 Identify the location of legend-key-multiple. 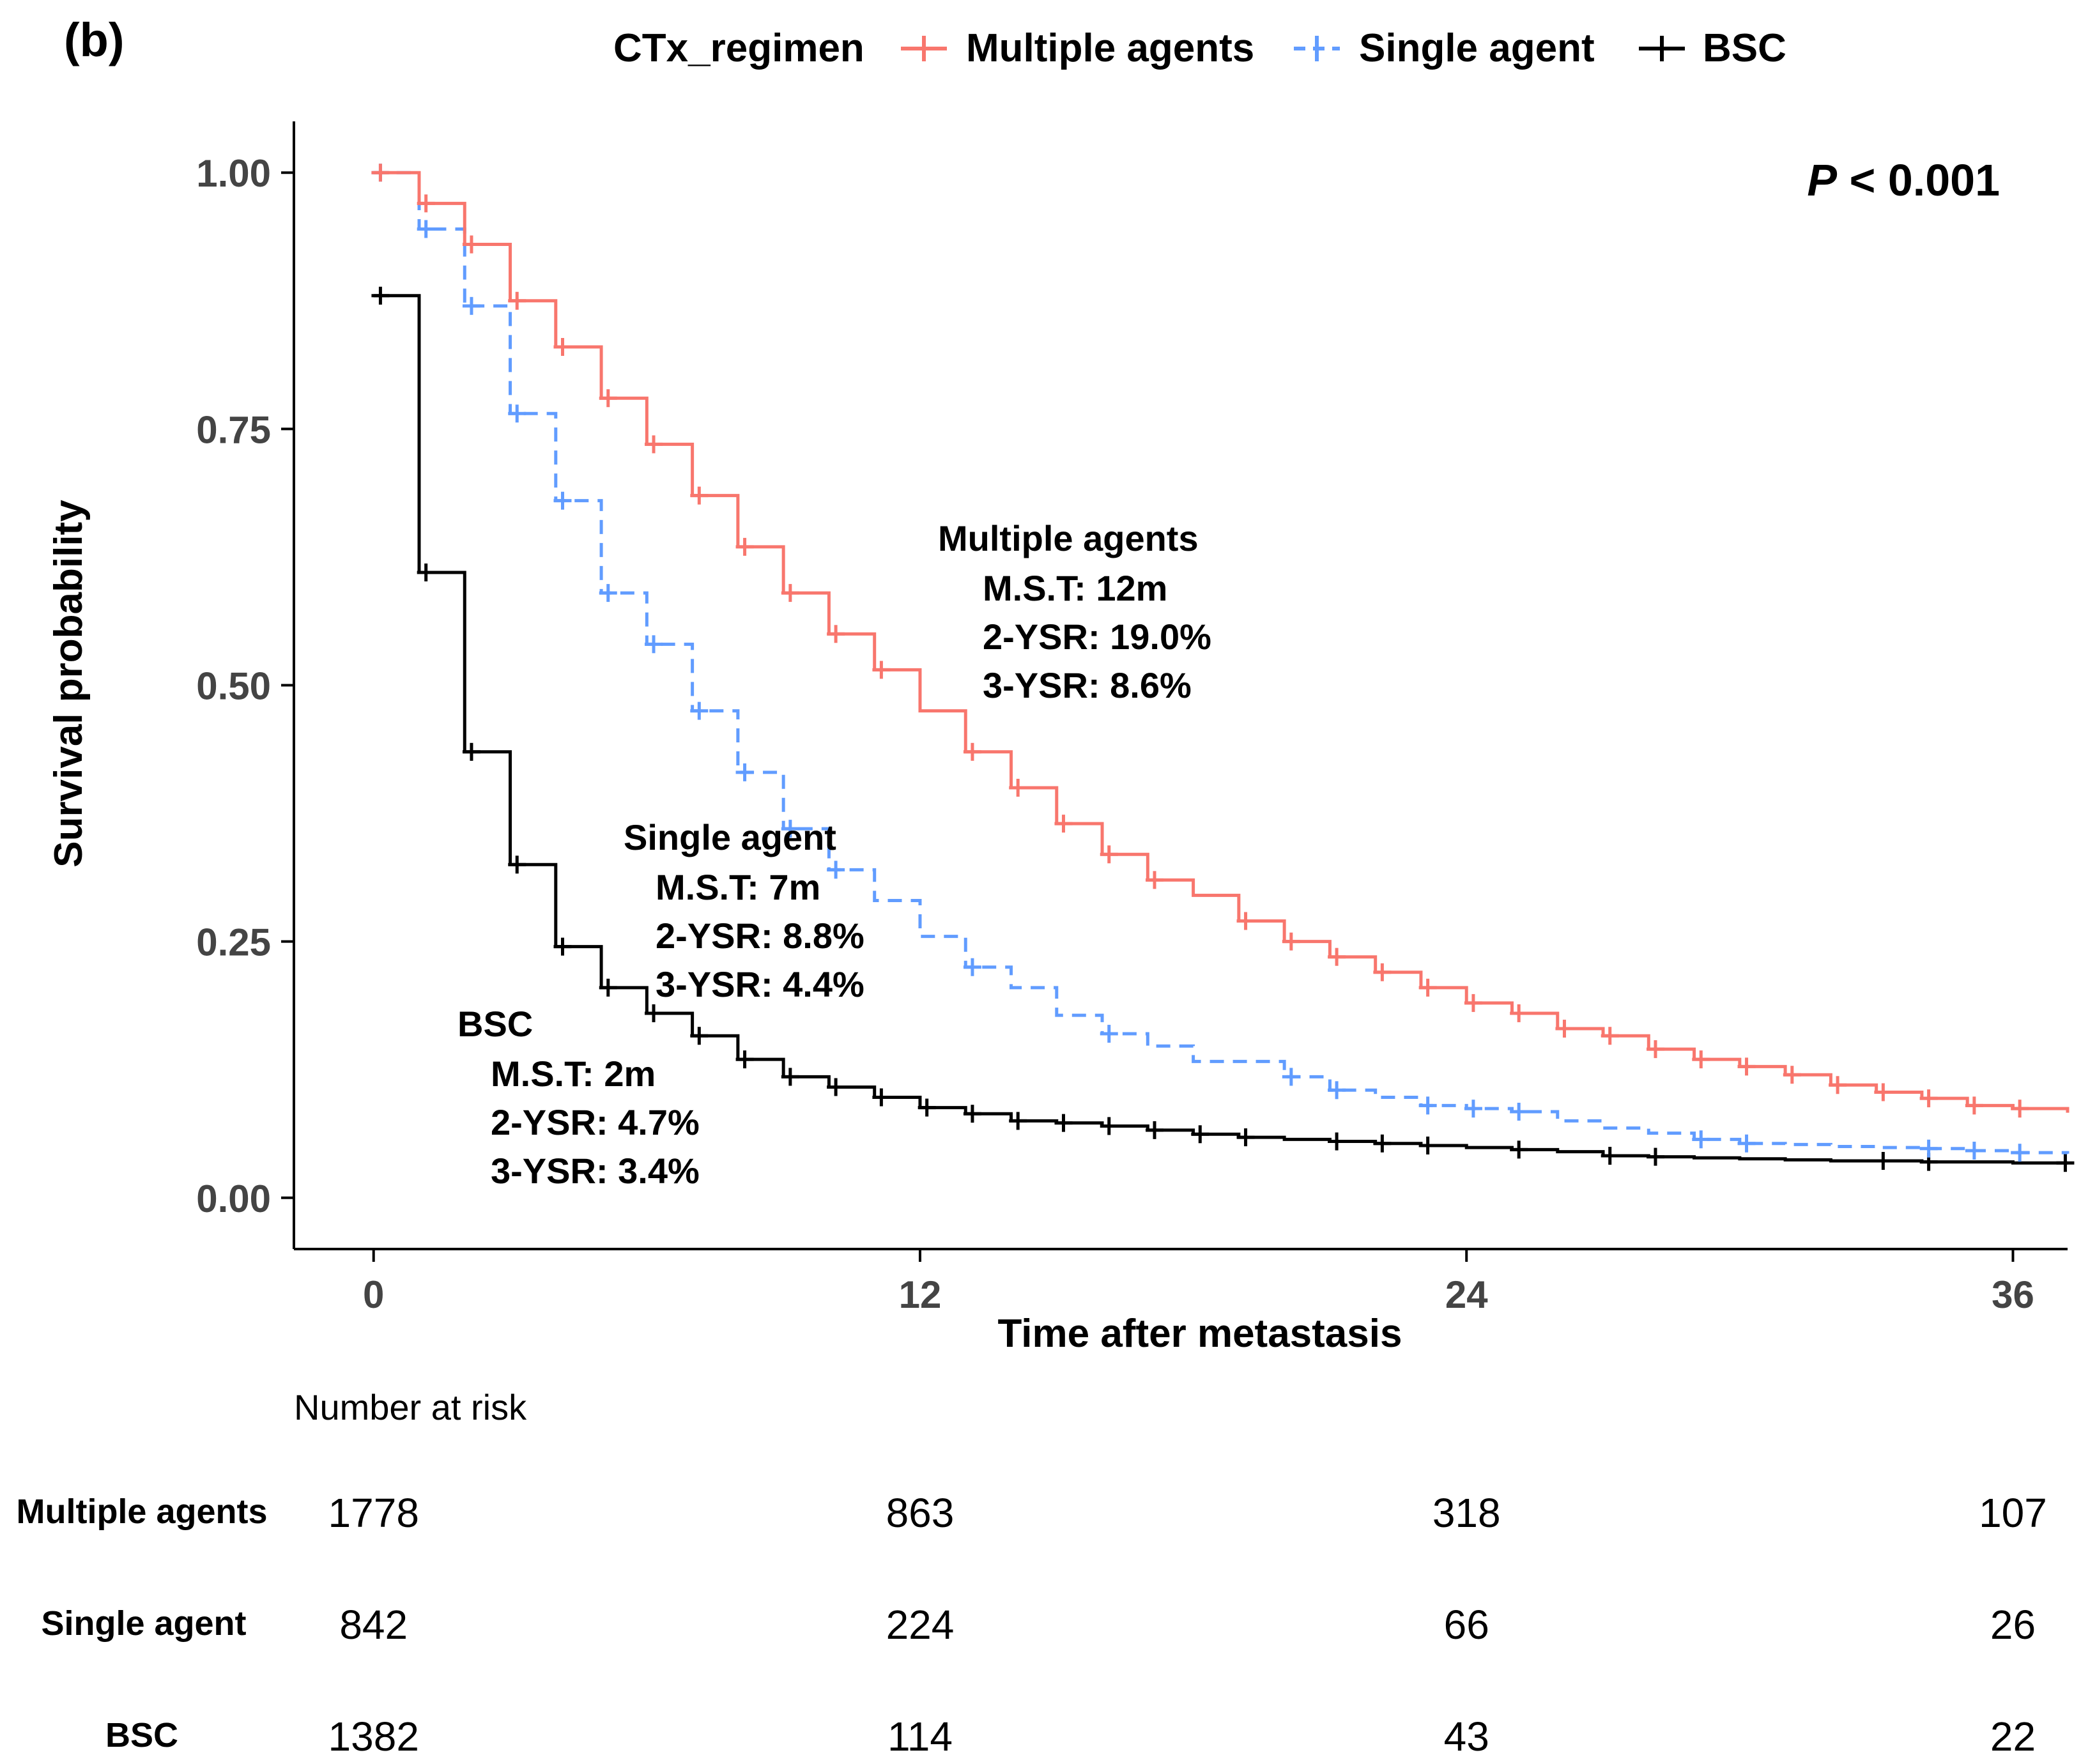
(924, 48).